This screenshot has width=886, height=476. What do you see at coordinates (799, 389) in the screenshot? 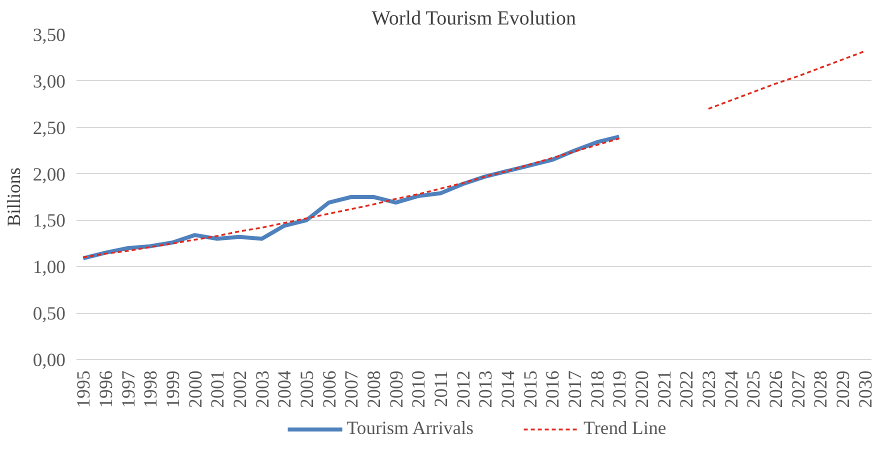
I see `x-tick-label: 2027` at bounding box center [799, 389].